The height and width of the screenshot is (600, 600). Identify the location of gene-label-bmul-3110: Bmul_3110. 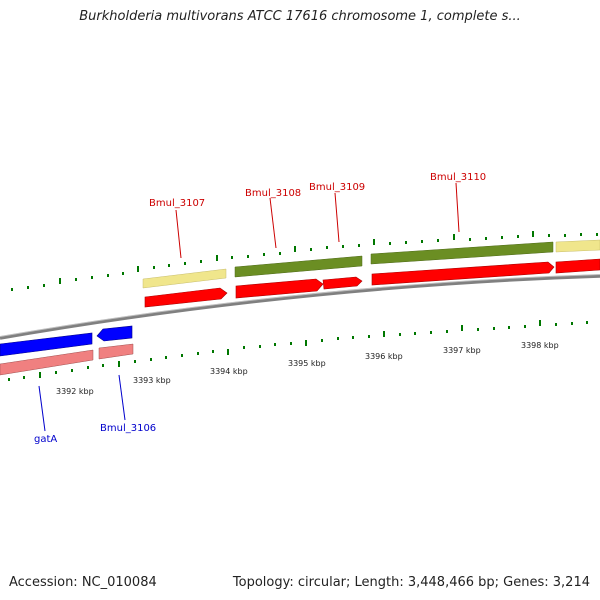
(458, 177).